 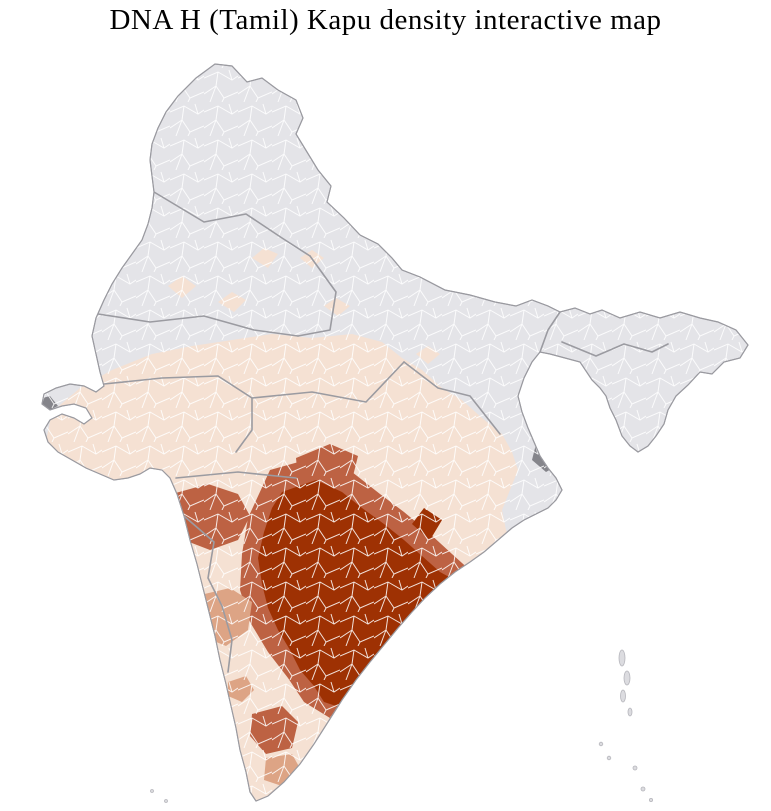 What do you see at coordinates (626, 726) in the screenshot?
I see `andaman-nicobar-islands` at bounding box center [626, 726].